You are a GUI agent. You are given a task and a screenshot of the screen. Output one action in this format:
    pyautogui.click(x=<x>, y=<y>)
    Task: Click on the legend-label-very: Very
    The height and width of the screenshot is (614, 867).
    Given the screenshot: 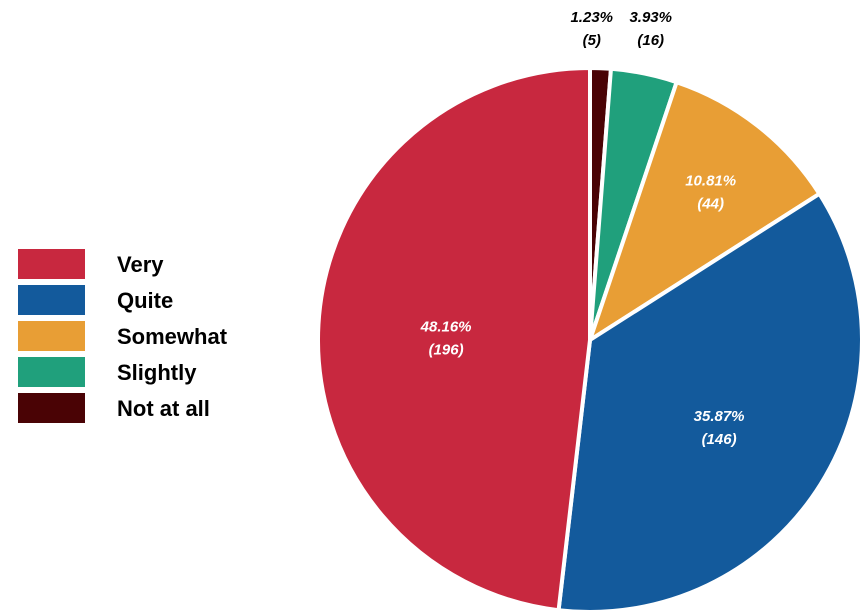 What is the action you would take?
    pyautogui.click(x=140, y=264)
    